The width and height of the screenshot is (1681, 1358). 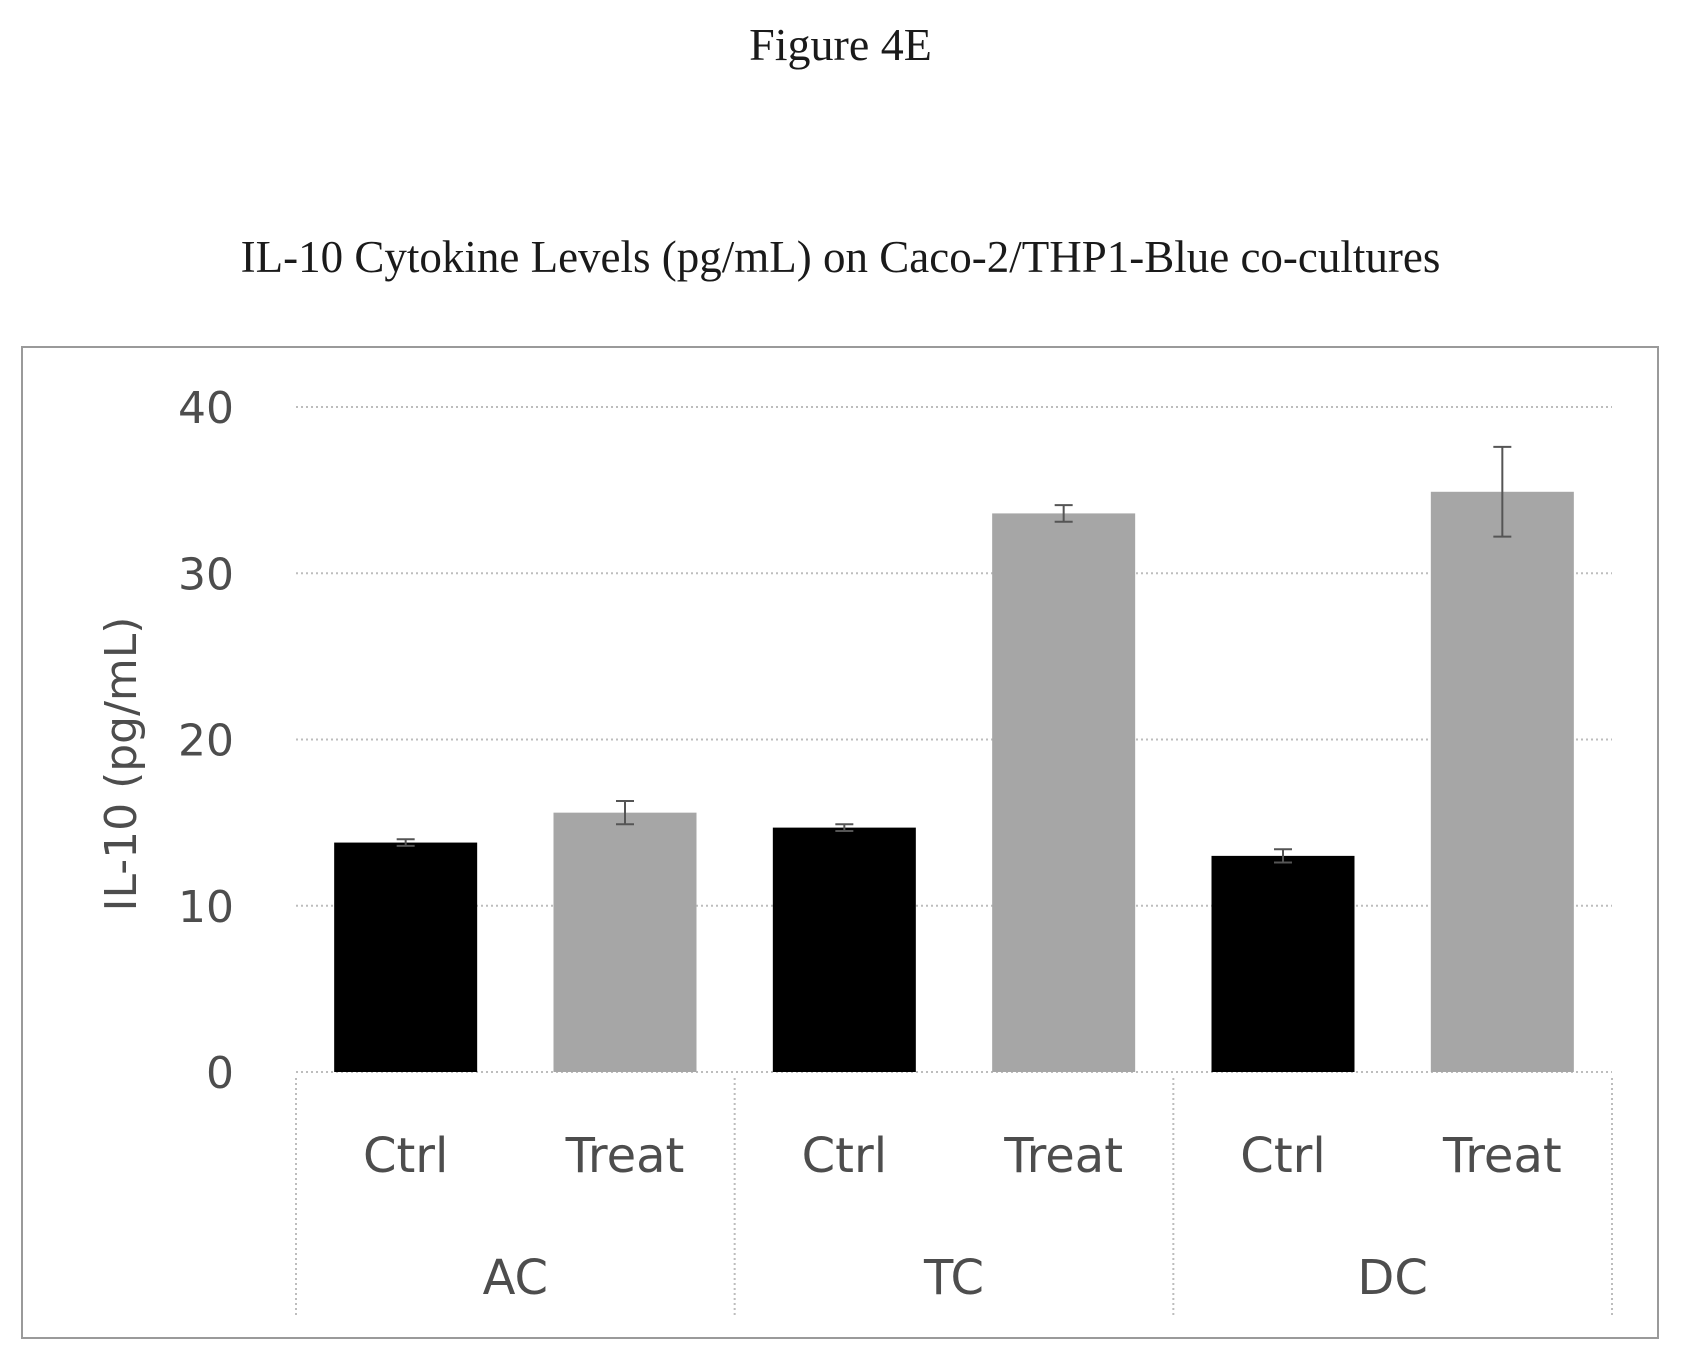 I want to click on x-axis-categories: Ctrl Treat AC Ctrl Treat TC Ctrl Treat DC, so click(x=954, y=1198).